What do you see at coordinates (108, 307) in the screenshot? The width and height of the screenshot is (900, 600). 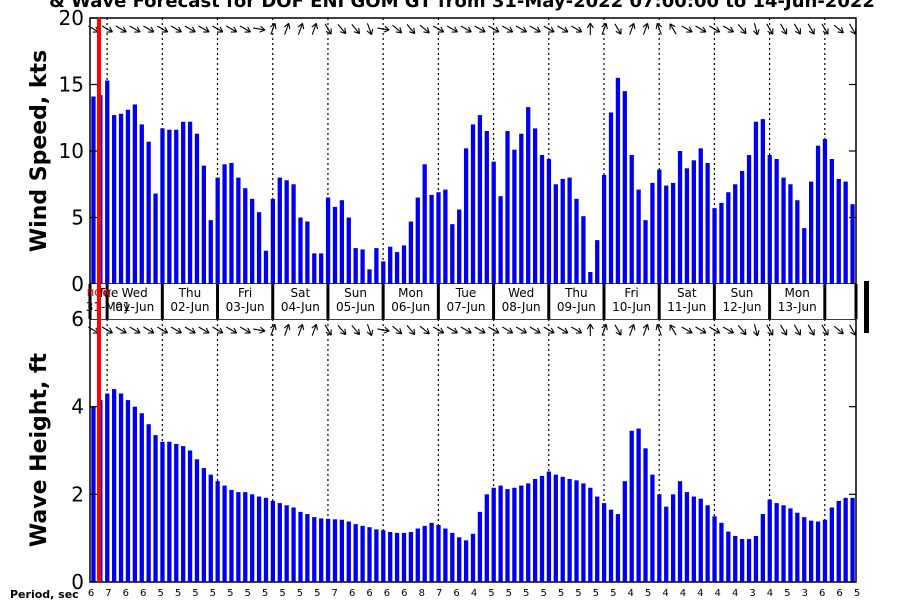 I see `date-label: 31-May` at bounding box center [108, 307].